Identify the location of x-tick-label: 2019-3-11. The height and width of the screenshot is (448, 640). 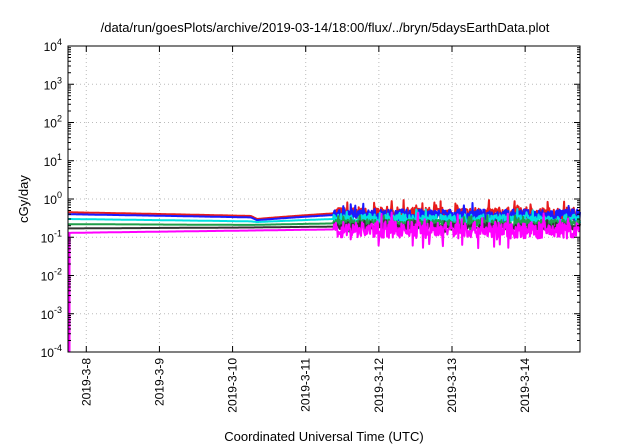
(306, 385).